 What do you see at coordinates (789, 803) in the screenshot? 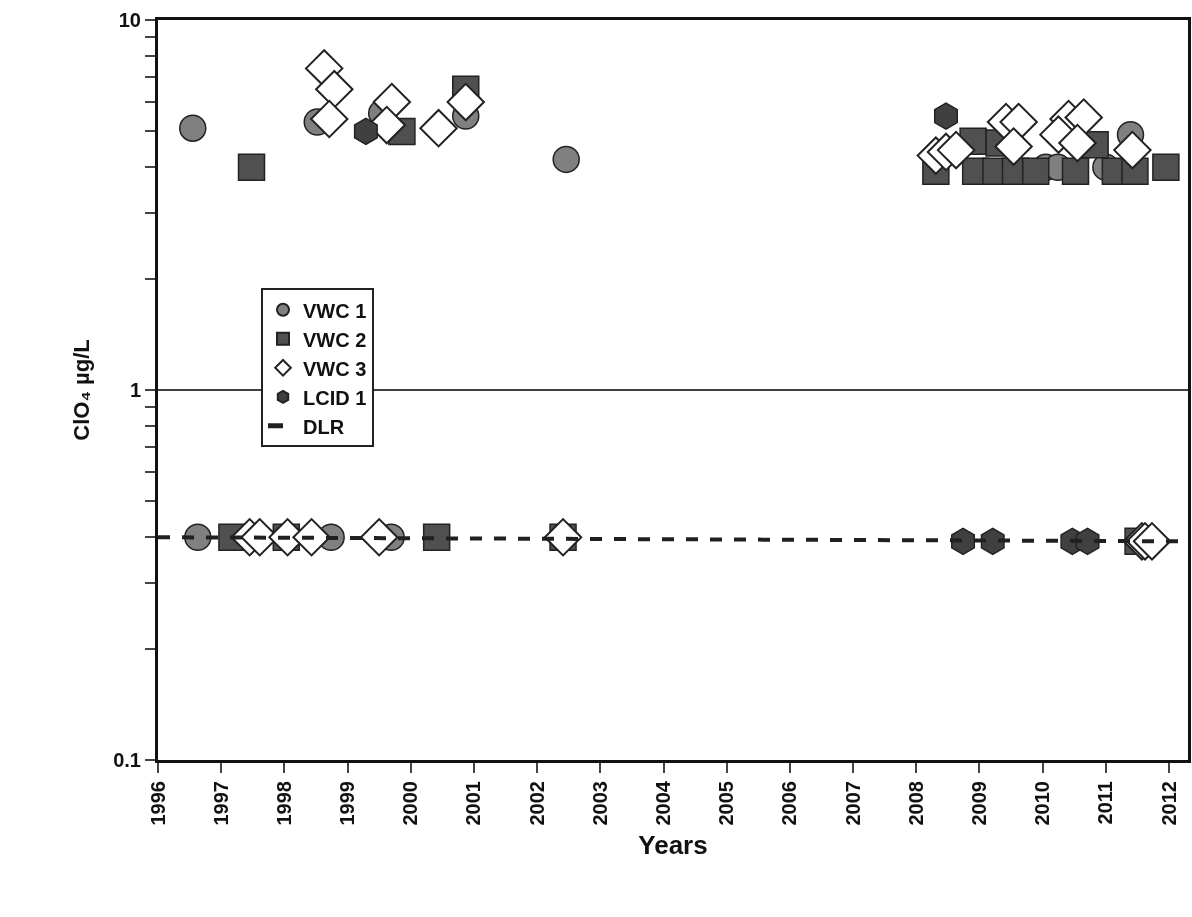
I see `x-tick-label: 2006` at bounding box center [789, 803].